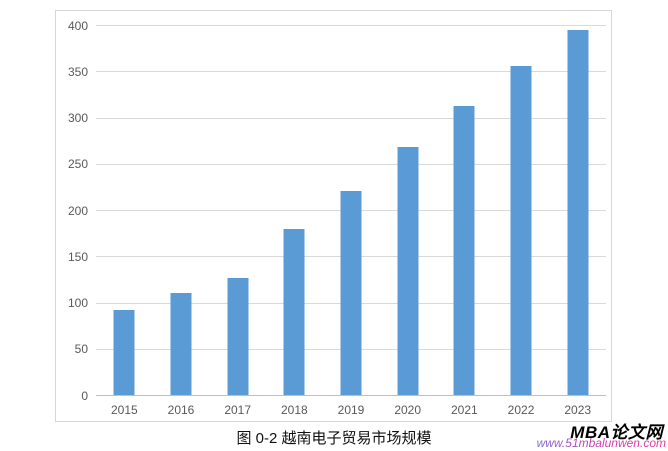 The width and height of the screenshot is (668, 451). I want to click on x-tick-label-2018: 2018, so click(294, 410).